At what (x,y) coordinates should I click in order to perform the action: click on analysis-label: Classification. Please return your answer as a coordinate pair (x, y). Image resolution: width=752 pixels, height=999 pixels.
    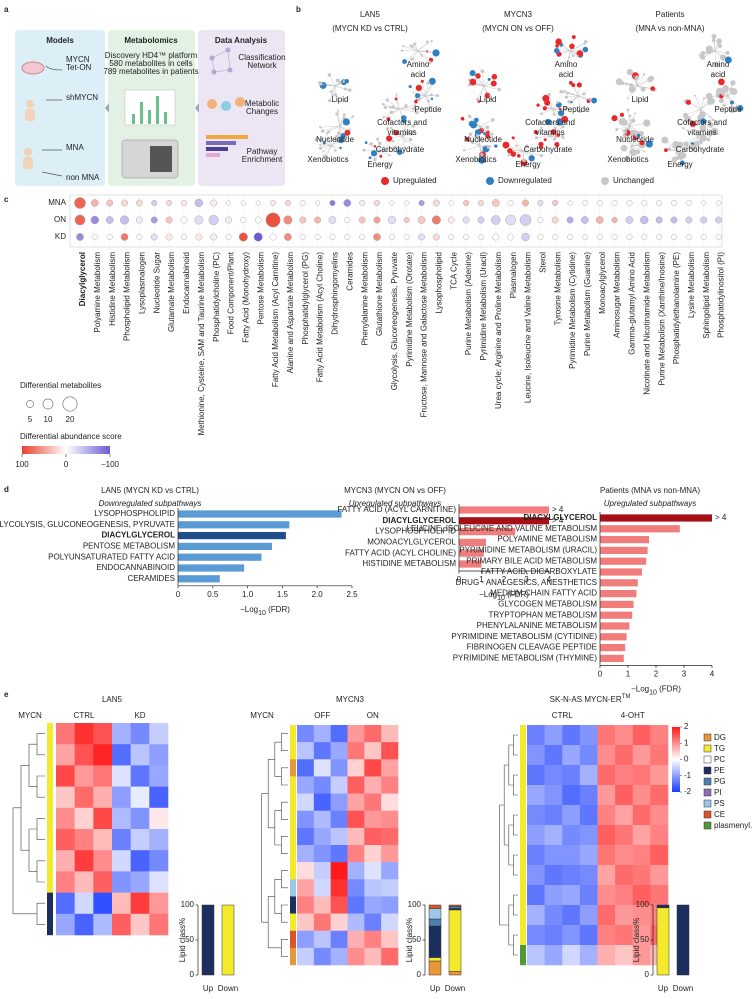
    Looking at the image, I should click on (261, 57).